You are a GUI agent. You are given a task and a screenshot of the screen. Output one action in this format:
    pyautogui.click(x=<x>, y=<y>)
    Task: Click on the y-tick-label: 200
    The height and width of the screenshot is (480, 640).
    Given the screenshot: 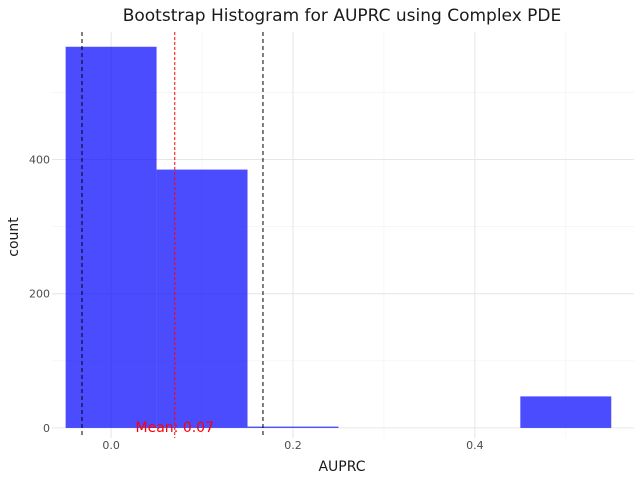 What is the action you would take?
    pyautogui.click(x=39, y=294)
    